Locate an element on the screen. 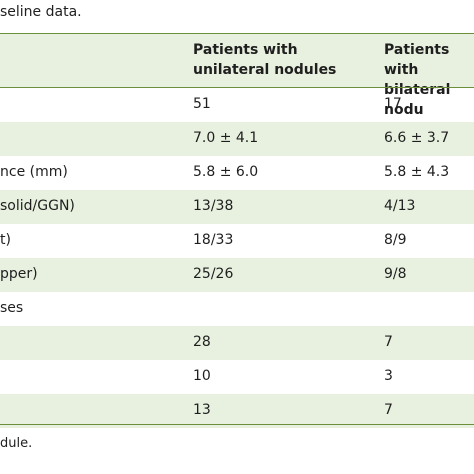 This screenshot has width=474, height=474. table-row: ses is located at coordinates (237, 309).